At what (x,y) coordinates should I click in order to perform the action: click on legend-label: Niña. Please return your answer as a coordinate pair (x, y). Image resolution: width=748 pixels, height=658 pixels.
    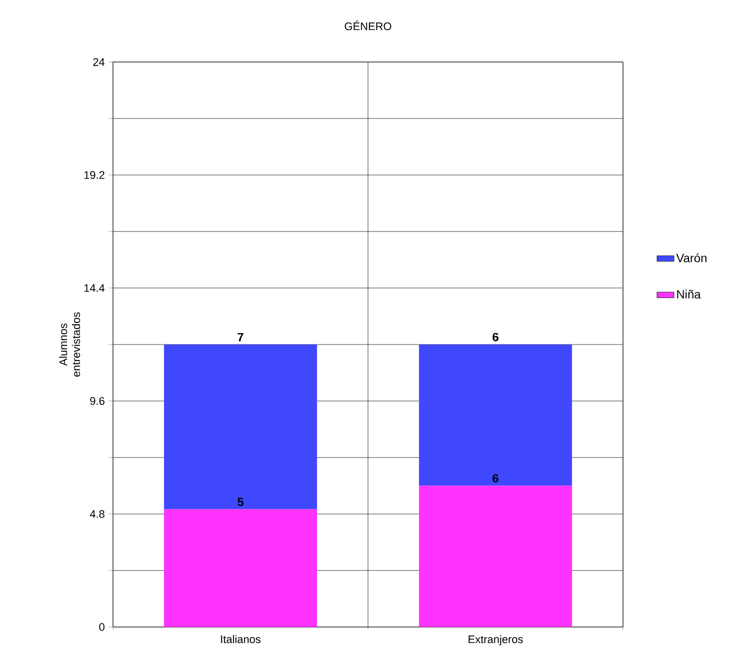
    Looking at the image, I should click on (689, 294).